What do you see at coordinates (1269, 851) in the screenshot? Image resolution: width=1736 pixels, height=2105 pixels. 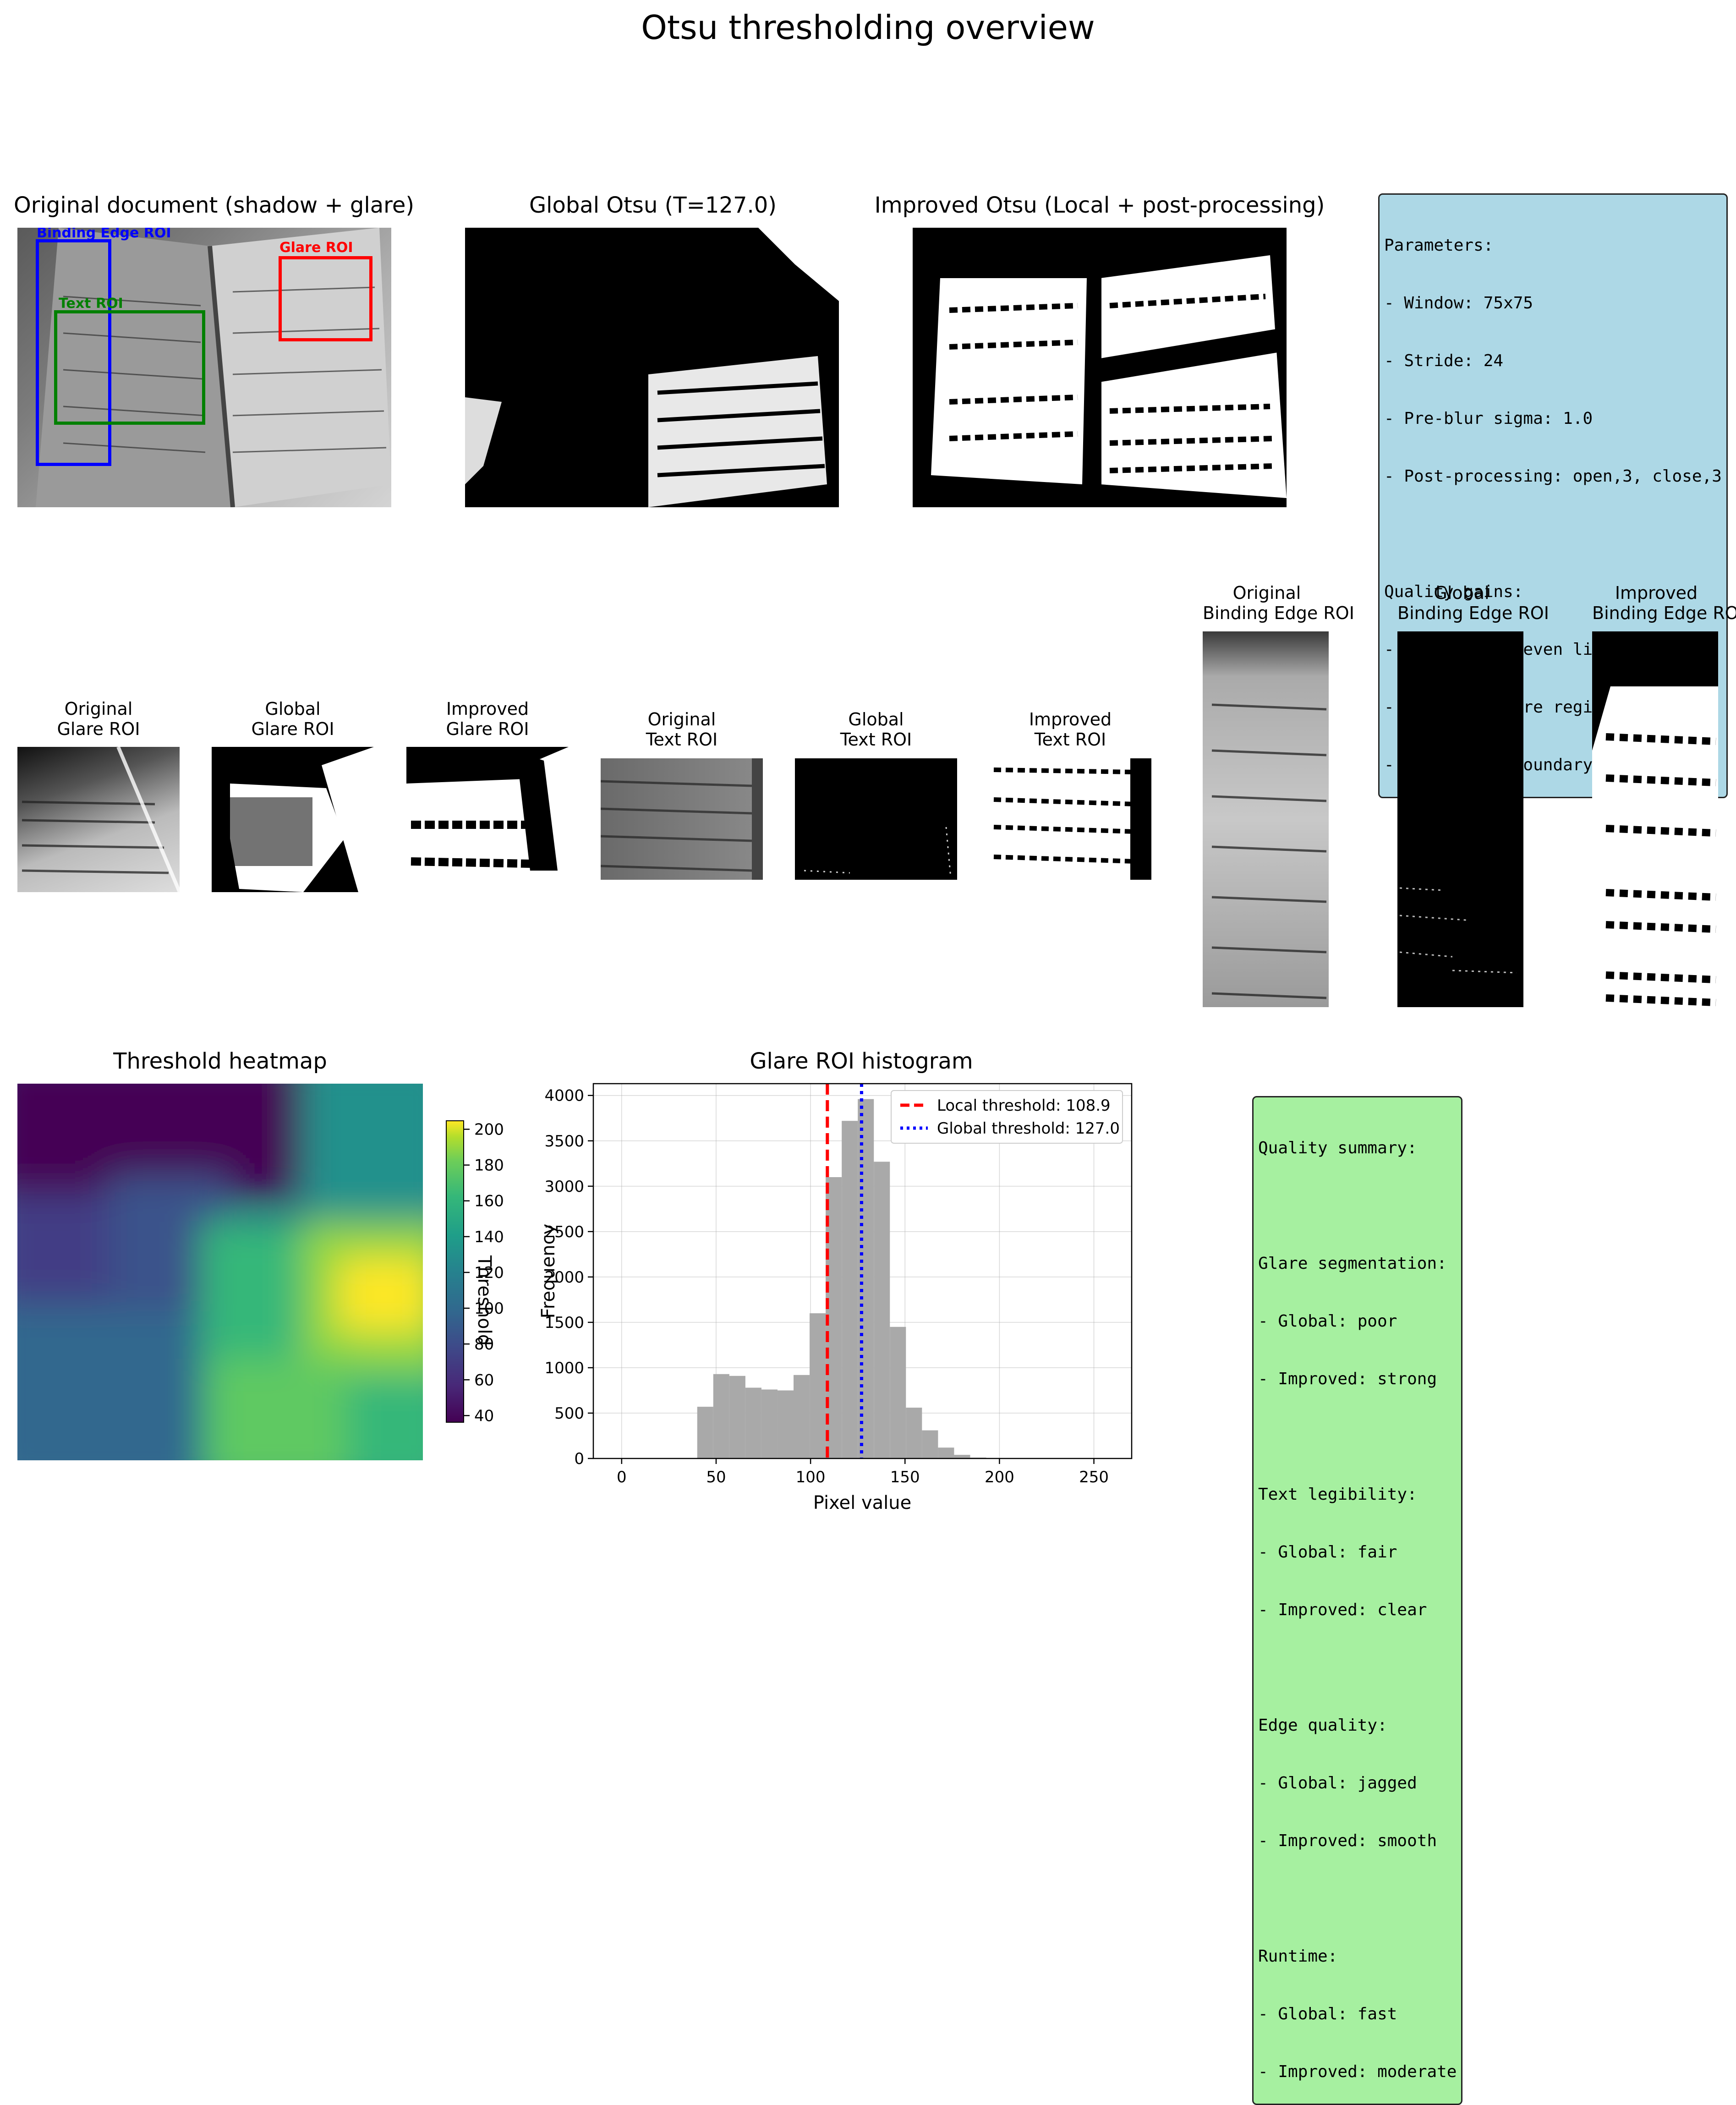 I see `original-binding-edge-roi-graphic` at bounding box center [1269, 851].